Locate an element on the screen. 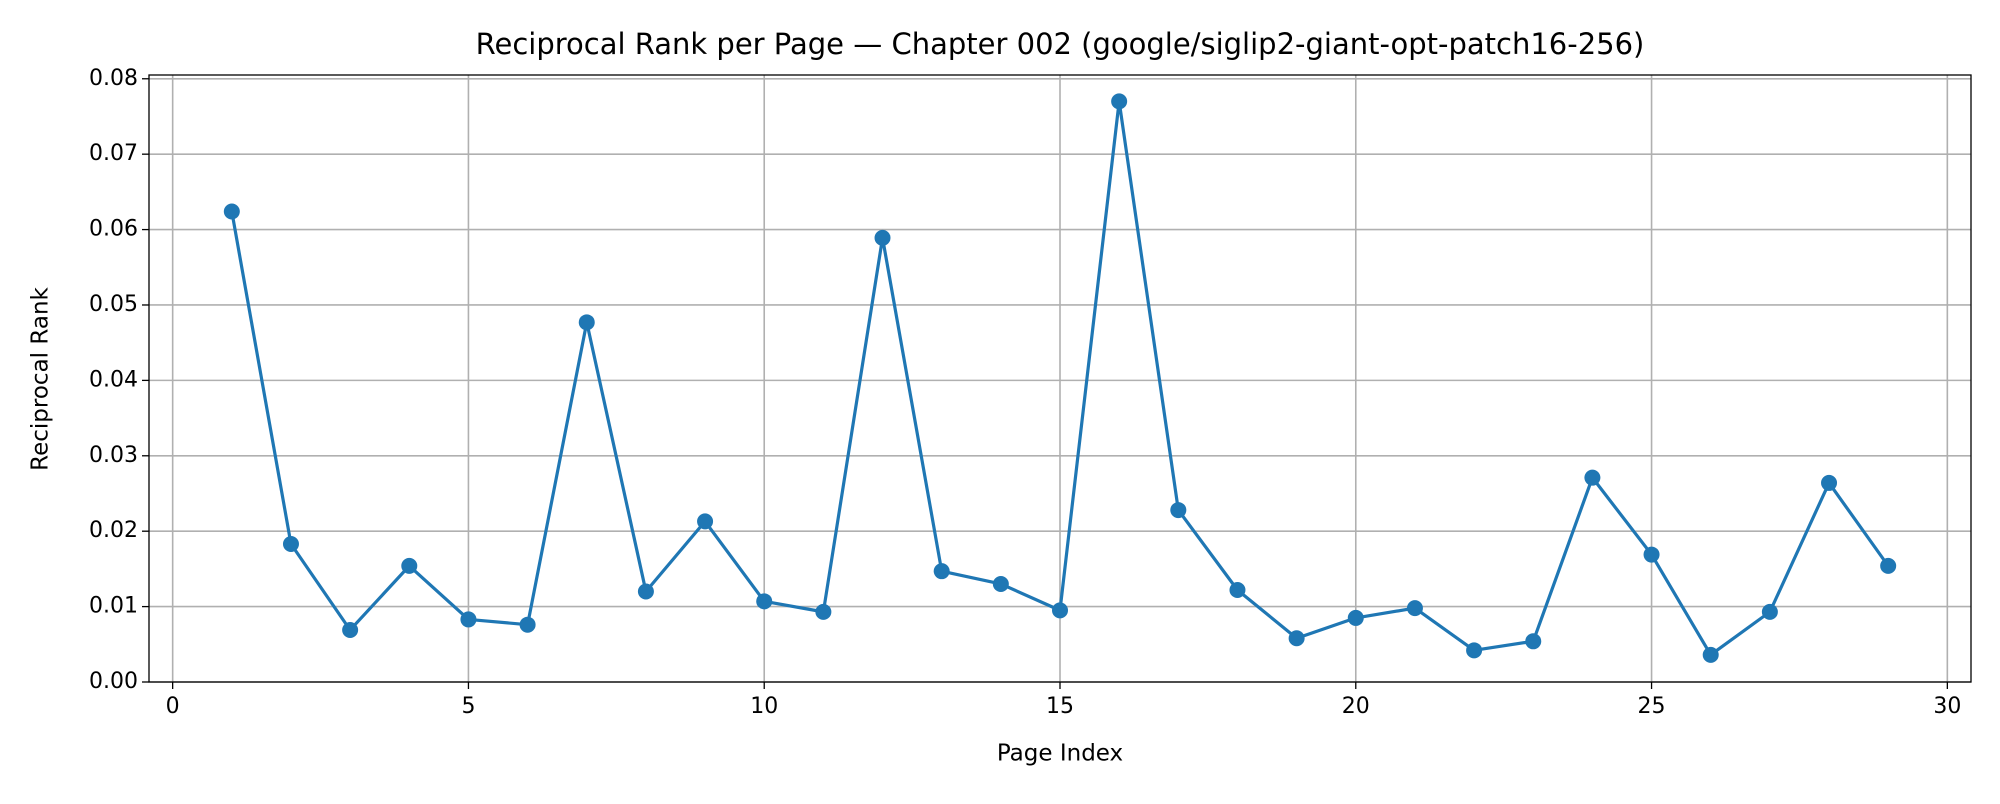 The width and height of the screenshot is (2000, 804). y-axis-label: Reciprocal Rank is located at coordinates (41, 378).